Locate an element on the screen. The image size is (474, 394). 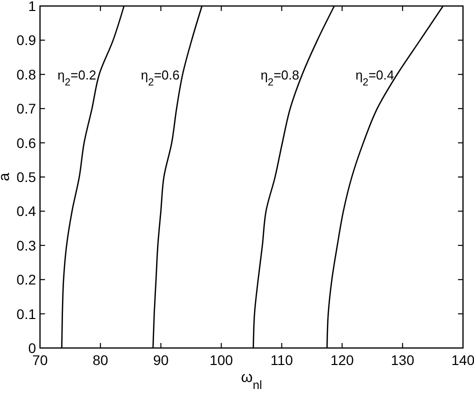
x-tick-label: 90 is located at coordinates (161, 360).